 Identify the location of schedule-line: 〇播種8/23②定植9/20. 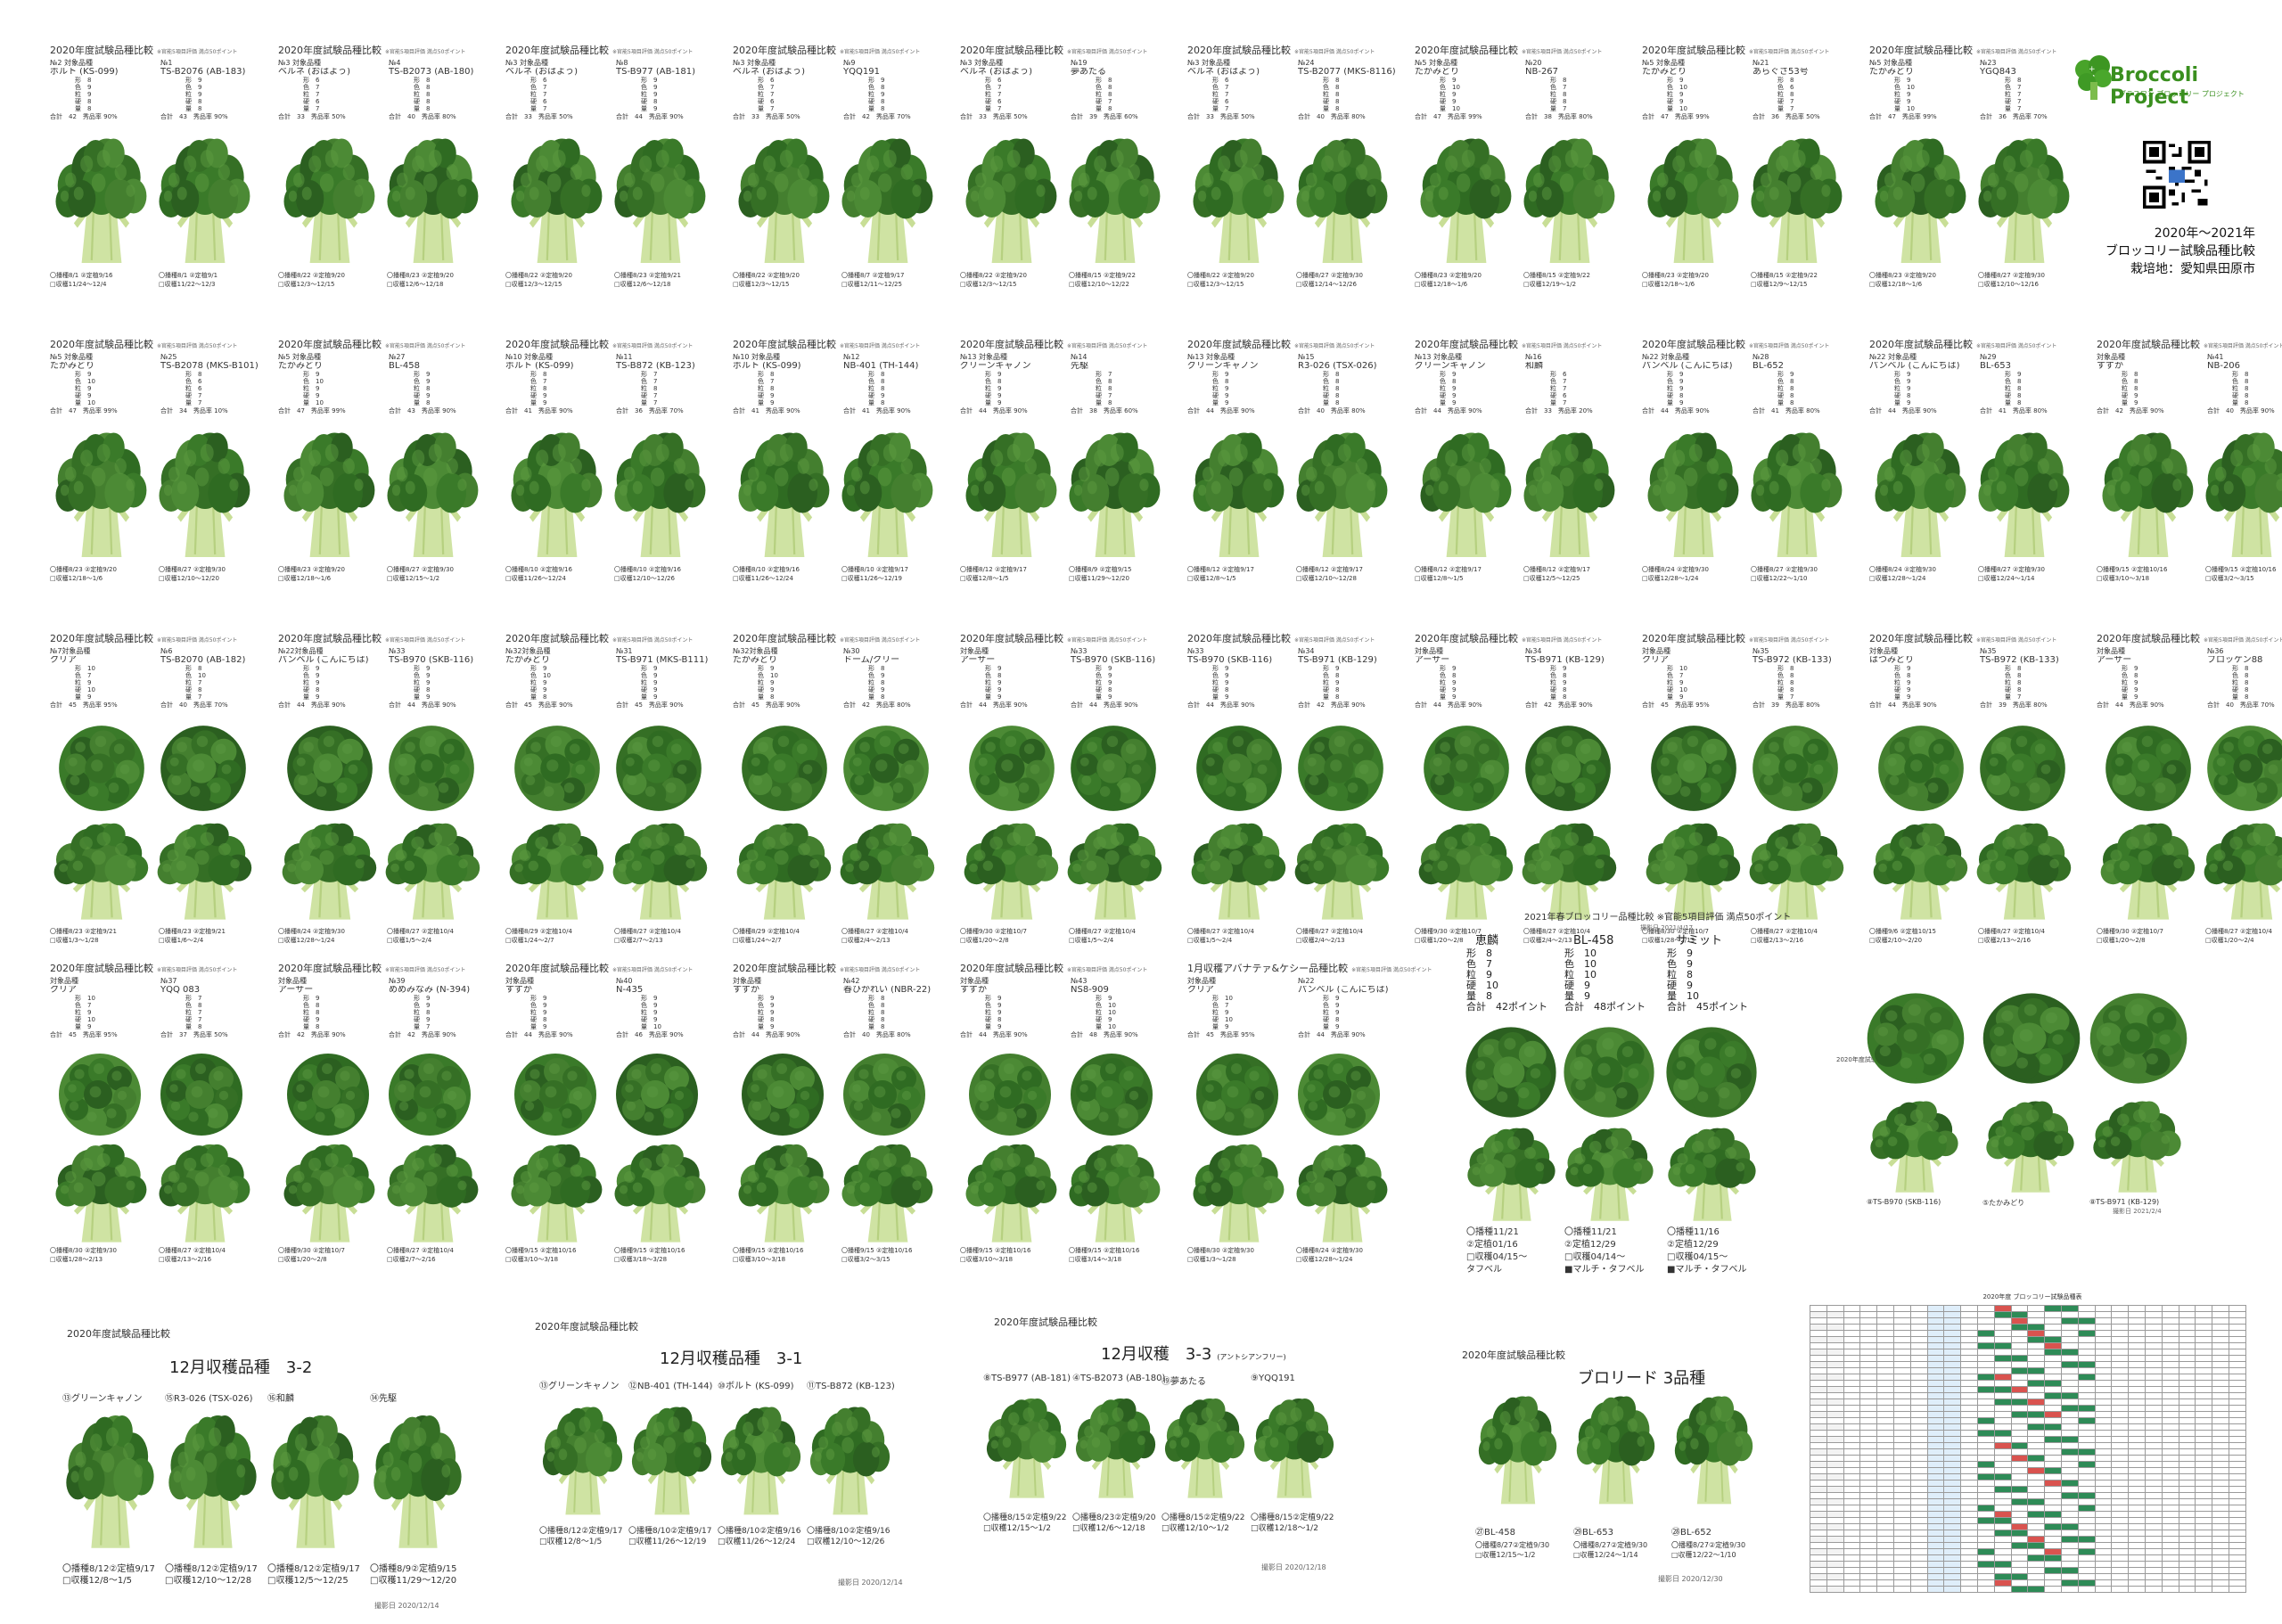
(1114, 1517).